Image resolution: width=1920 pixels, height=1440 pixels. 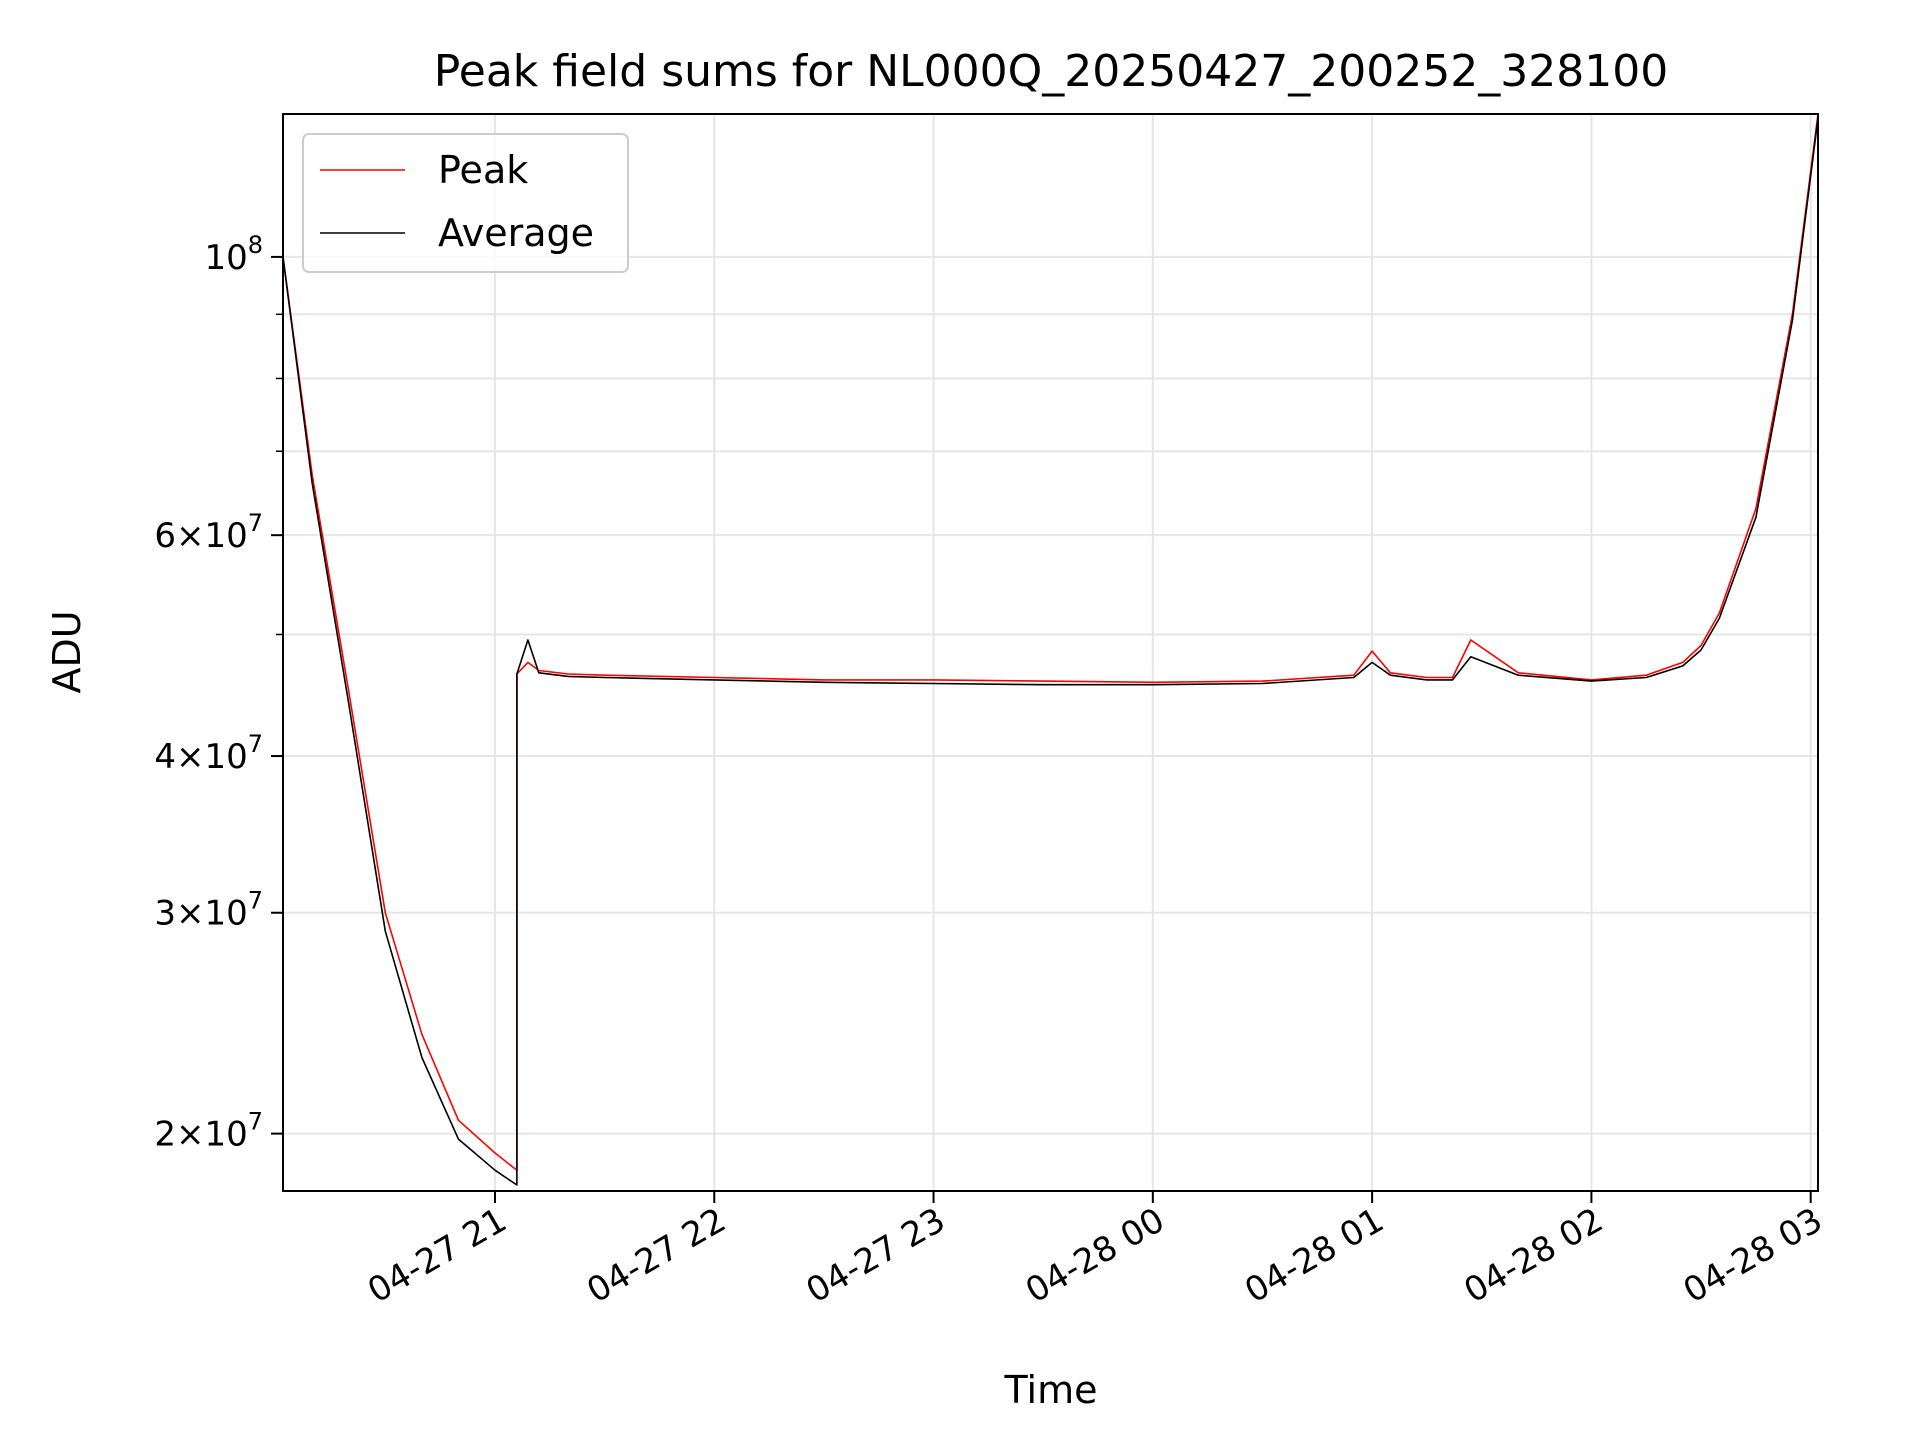 I want to click on legend-label-average: Average, so click(x=516, y=233).